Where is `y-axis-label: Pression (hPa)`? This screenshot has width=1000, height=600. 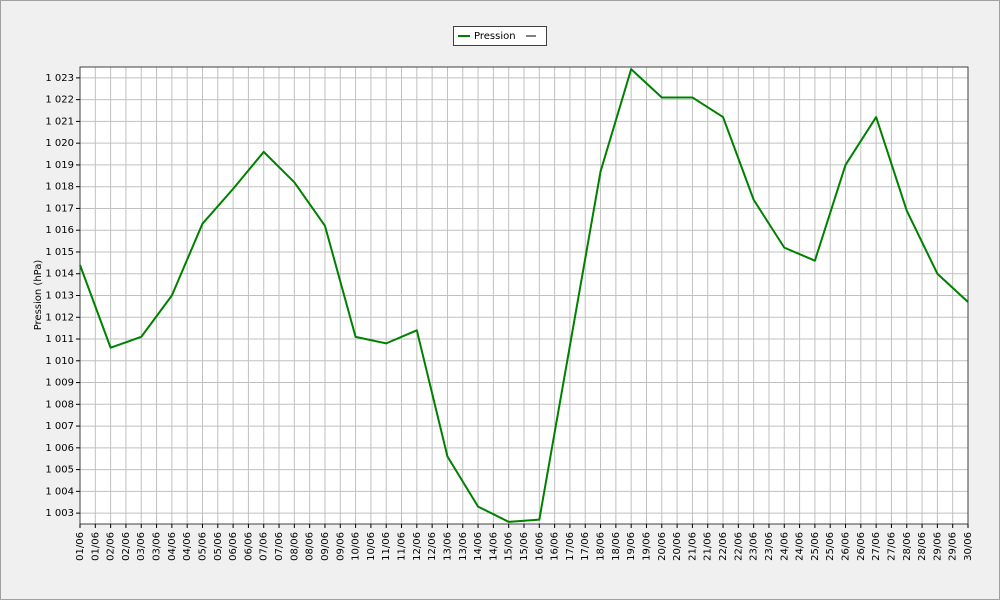 y-axis-label: Pression (hPa) is located at coordinates (38, 295).